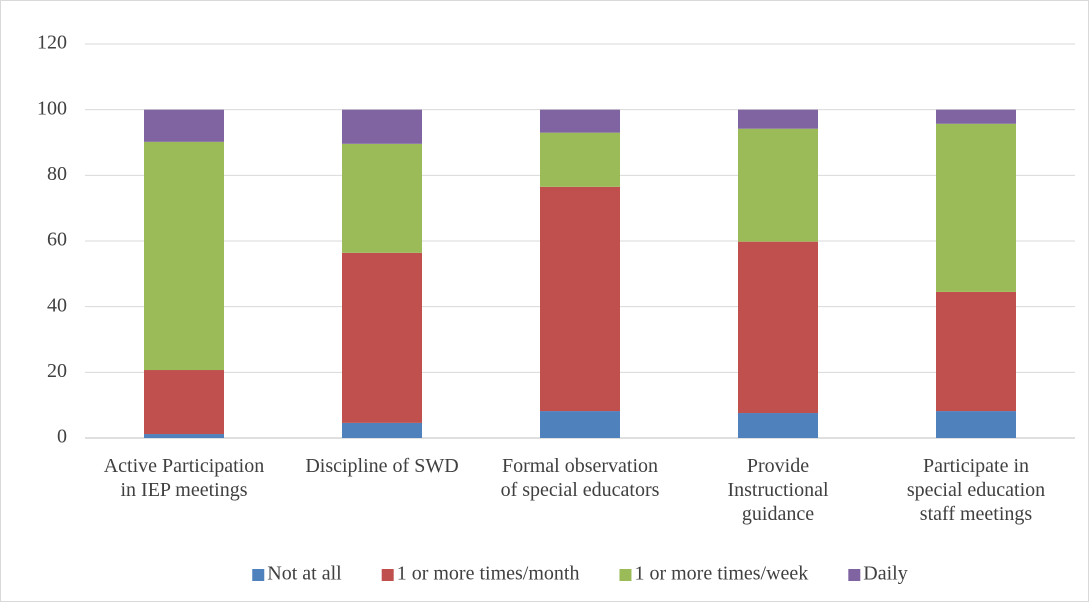 The height and width of the screenshot is (602, 1089). Describe the element at coordinates (52, 43) in the screenshot. I see `y-tick-label: 120` at that location.